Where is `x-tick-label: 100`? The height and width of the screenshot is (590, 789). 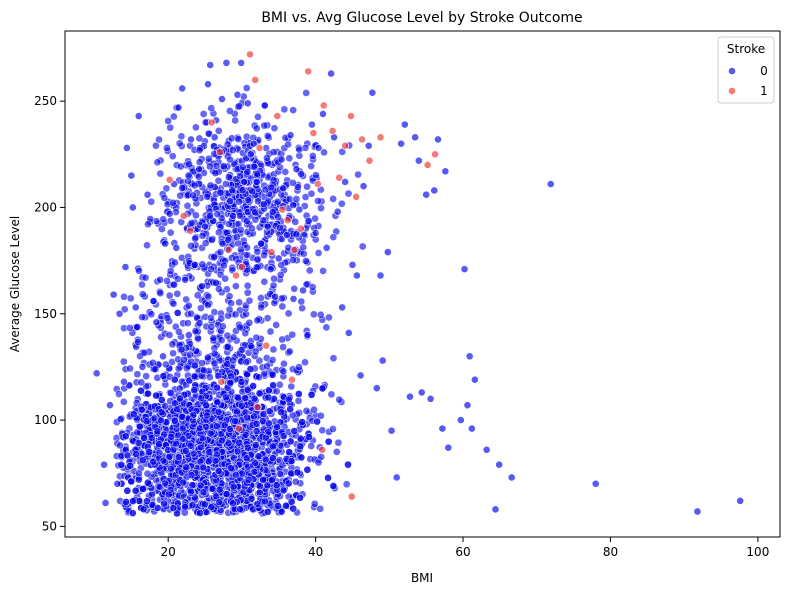 x-tick-label: 100 is located at coordinates (757, 552).